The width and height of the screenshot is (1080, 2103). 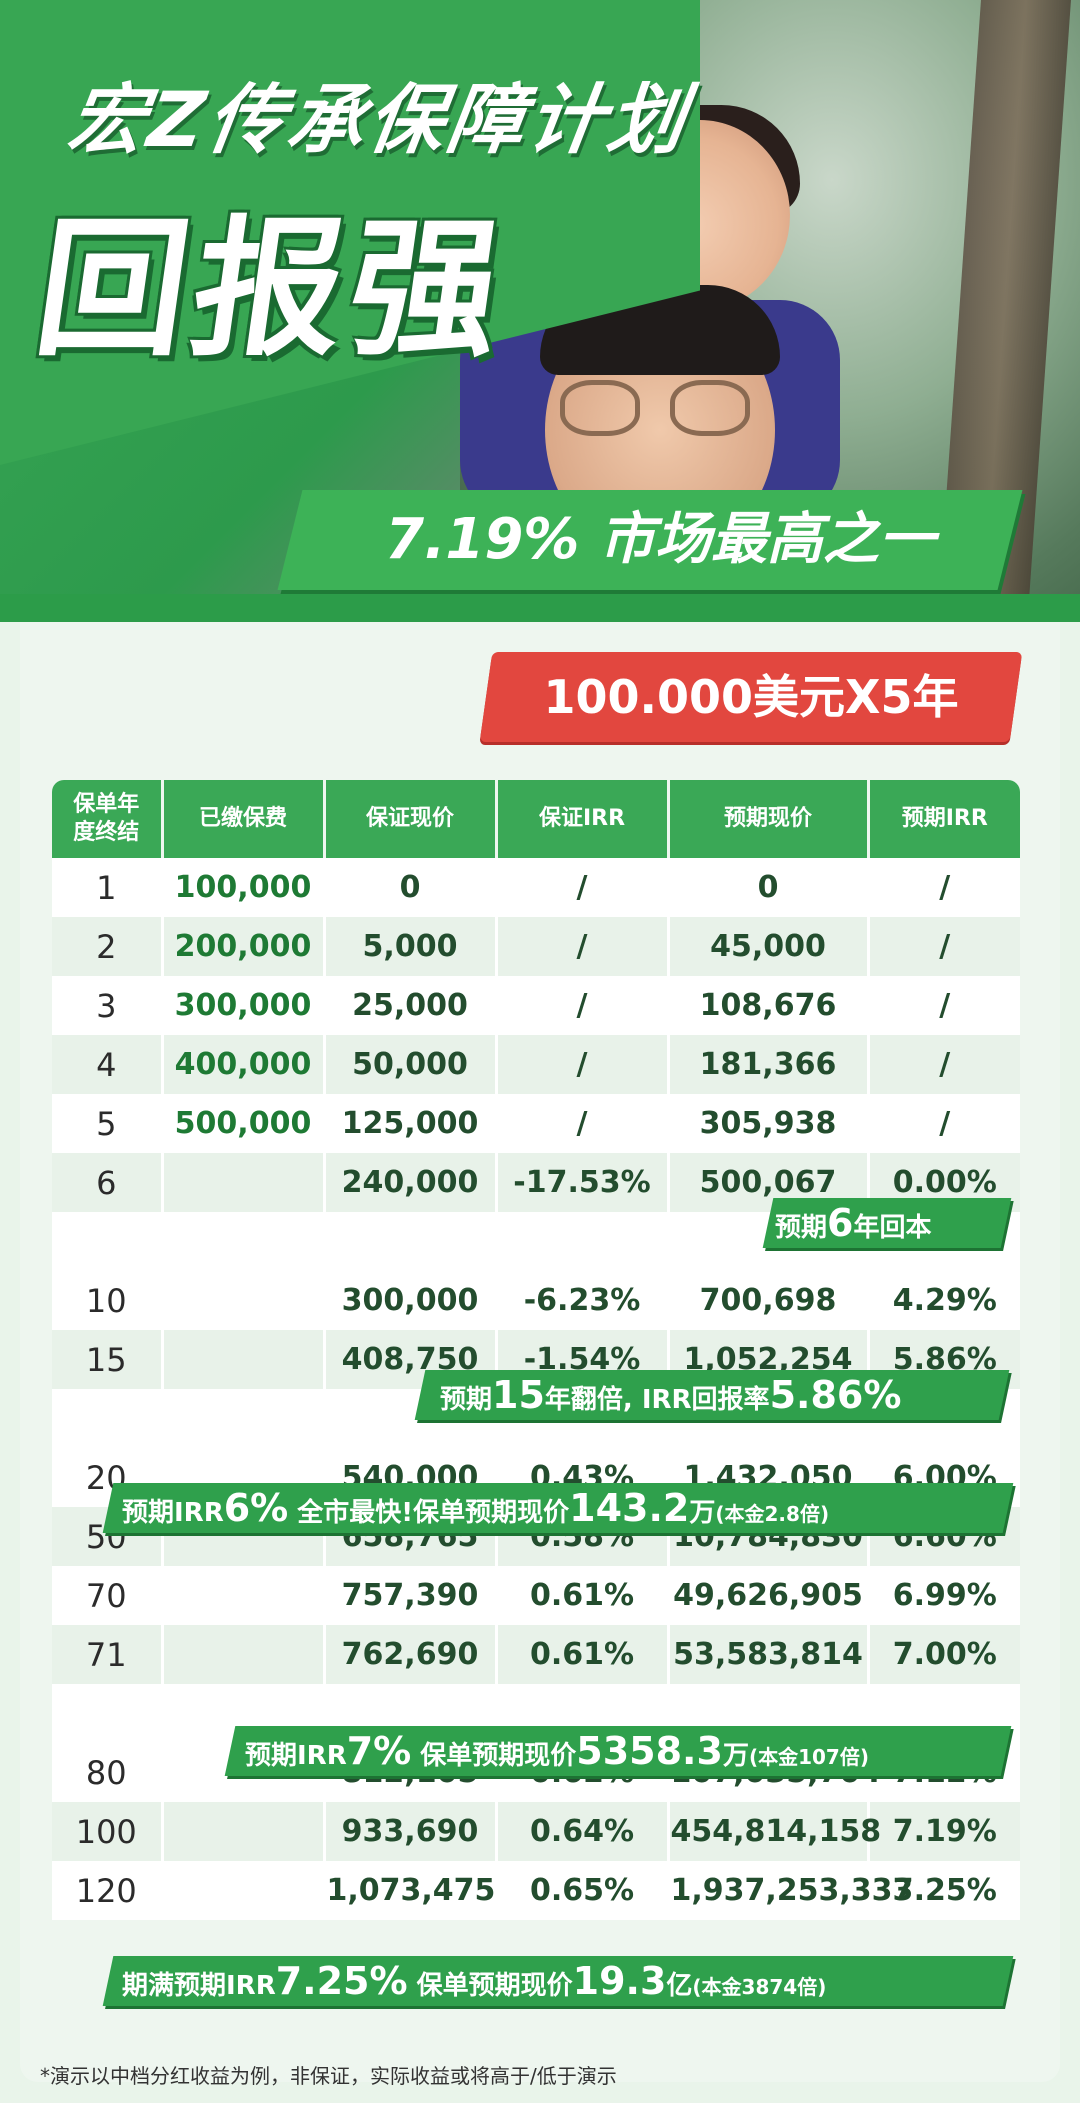 I want to click on table-cell: -17.53%, so click(x=583, y=1182).